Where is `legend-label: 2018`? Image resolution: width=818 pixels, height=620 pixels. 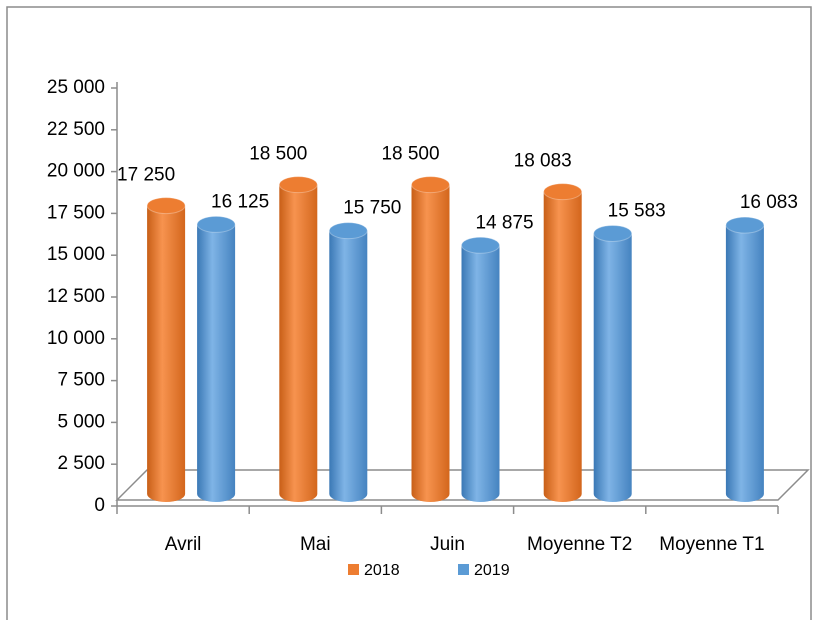 legend-label: 2018 is located at coordinates (382, 570).